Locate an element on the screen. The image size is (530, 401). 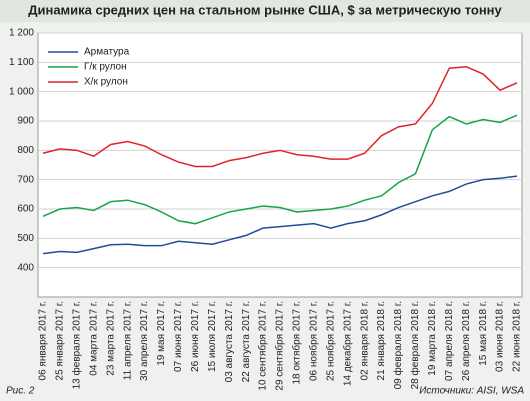
y-tick-label: 500 is located at coordinates (25, 238).